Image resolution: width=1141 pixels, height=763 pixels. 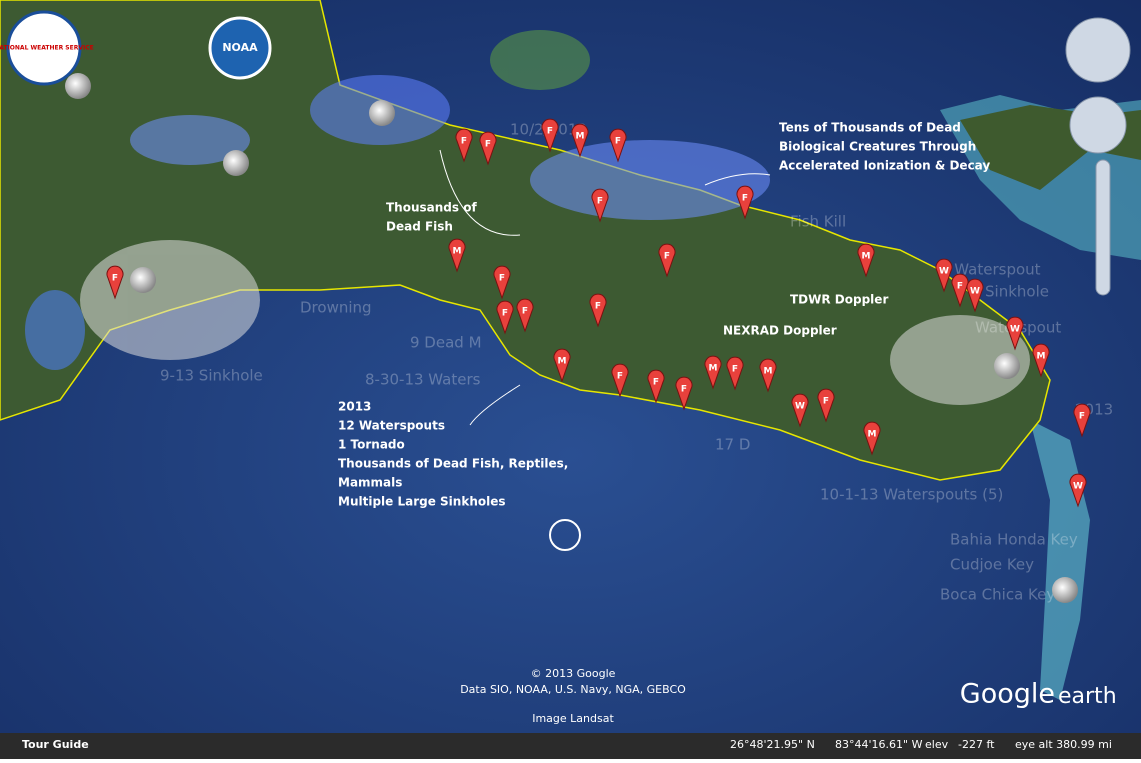 I want to click on status-lat: 26°48'21.95" N, so click(x=772, y=744).